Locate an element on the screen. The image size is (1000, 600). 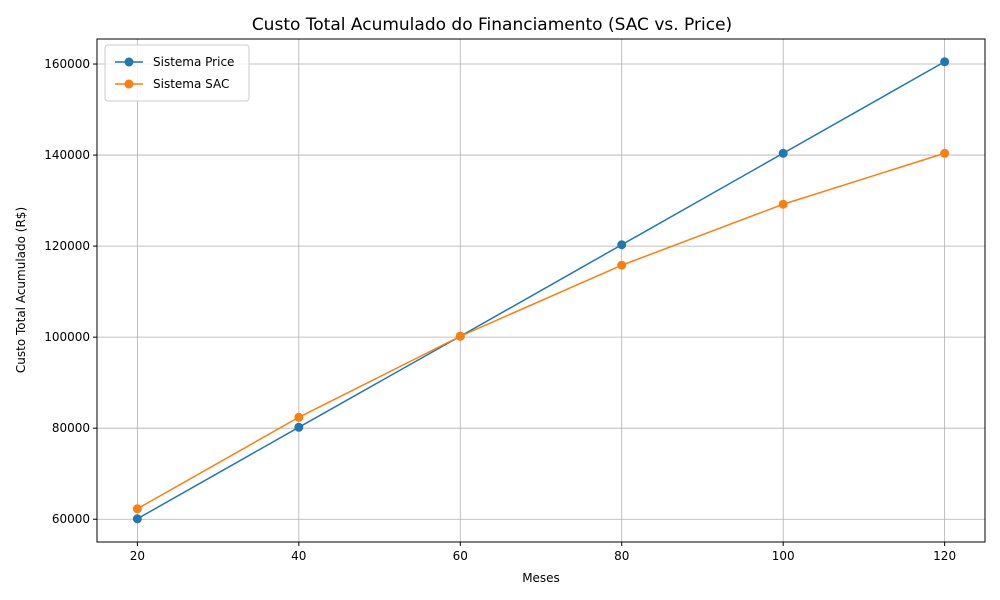
y-tick-label: 160000 is located at coordinates (67, 64).